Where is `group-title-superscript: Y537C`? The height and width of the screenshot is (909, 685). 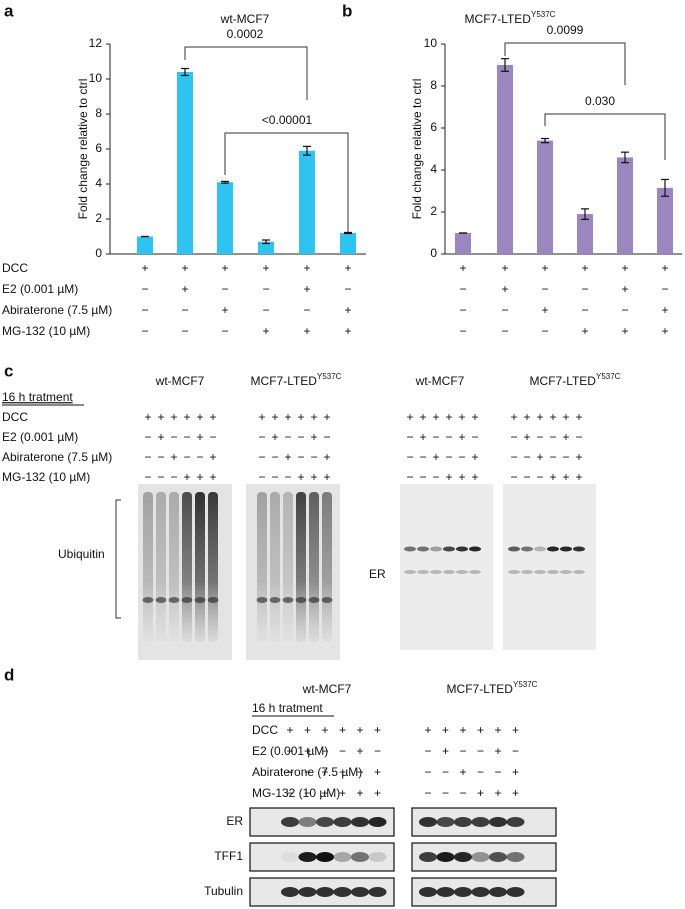 group-title-superscript: Y537C is located at coordinates (608, 376).